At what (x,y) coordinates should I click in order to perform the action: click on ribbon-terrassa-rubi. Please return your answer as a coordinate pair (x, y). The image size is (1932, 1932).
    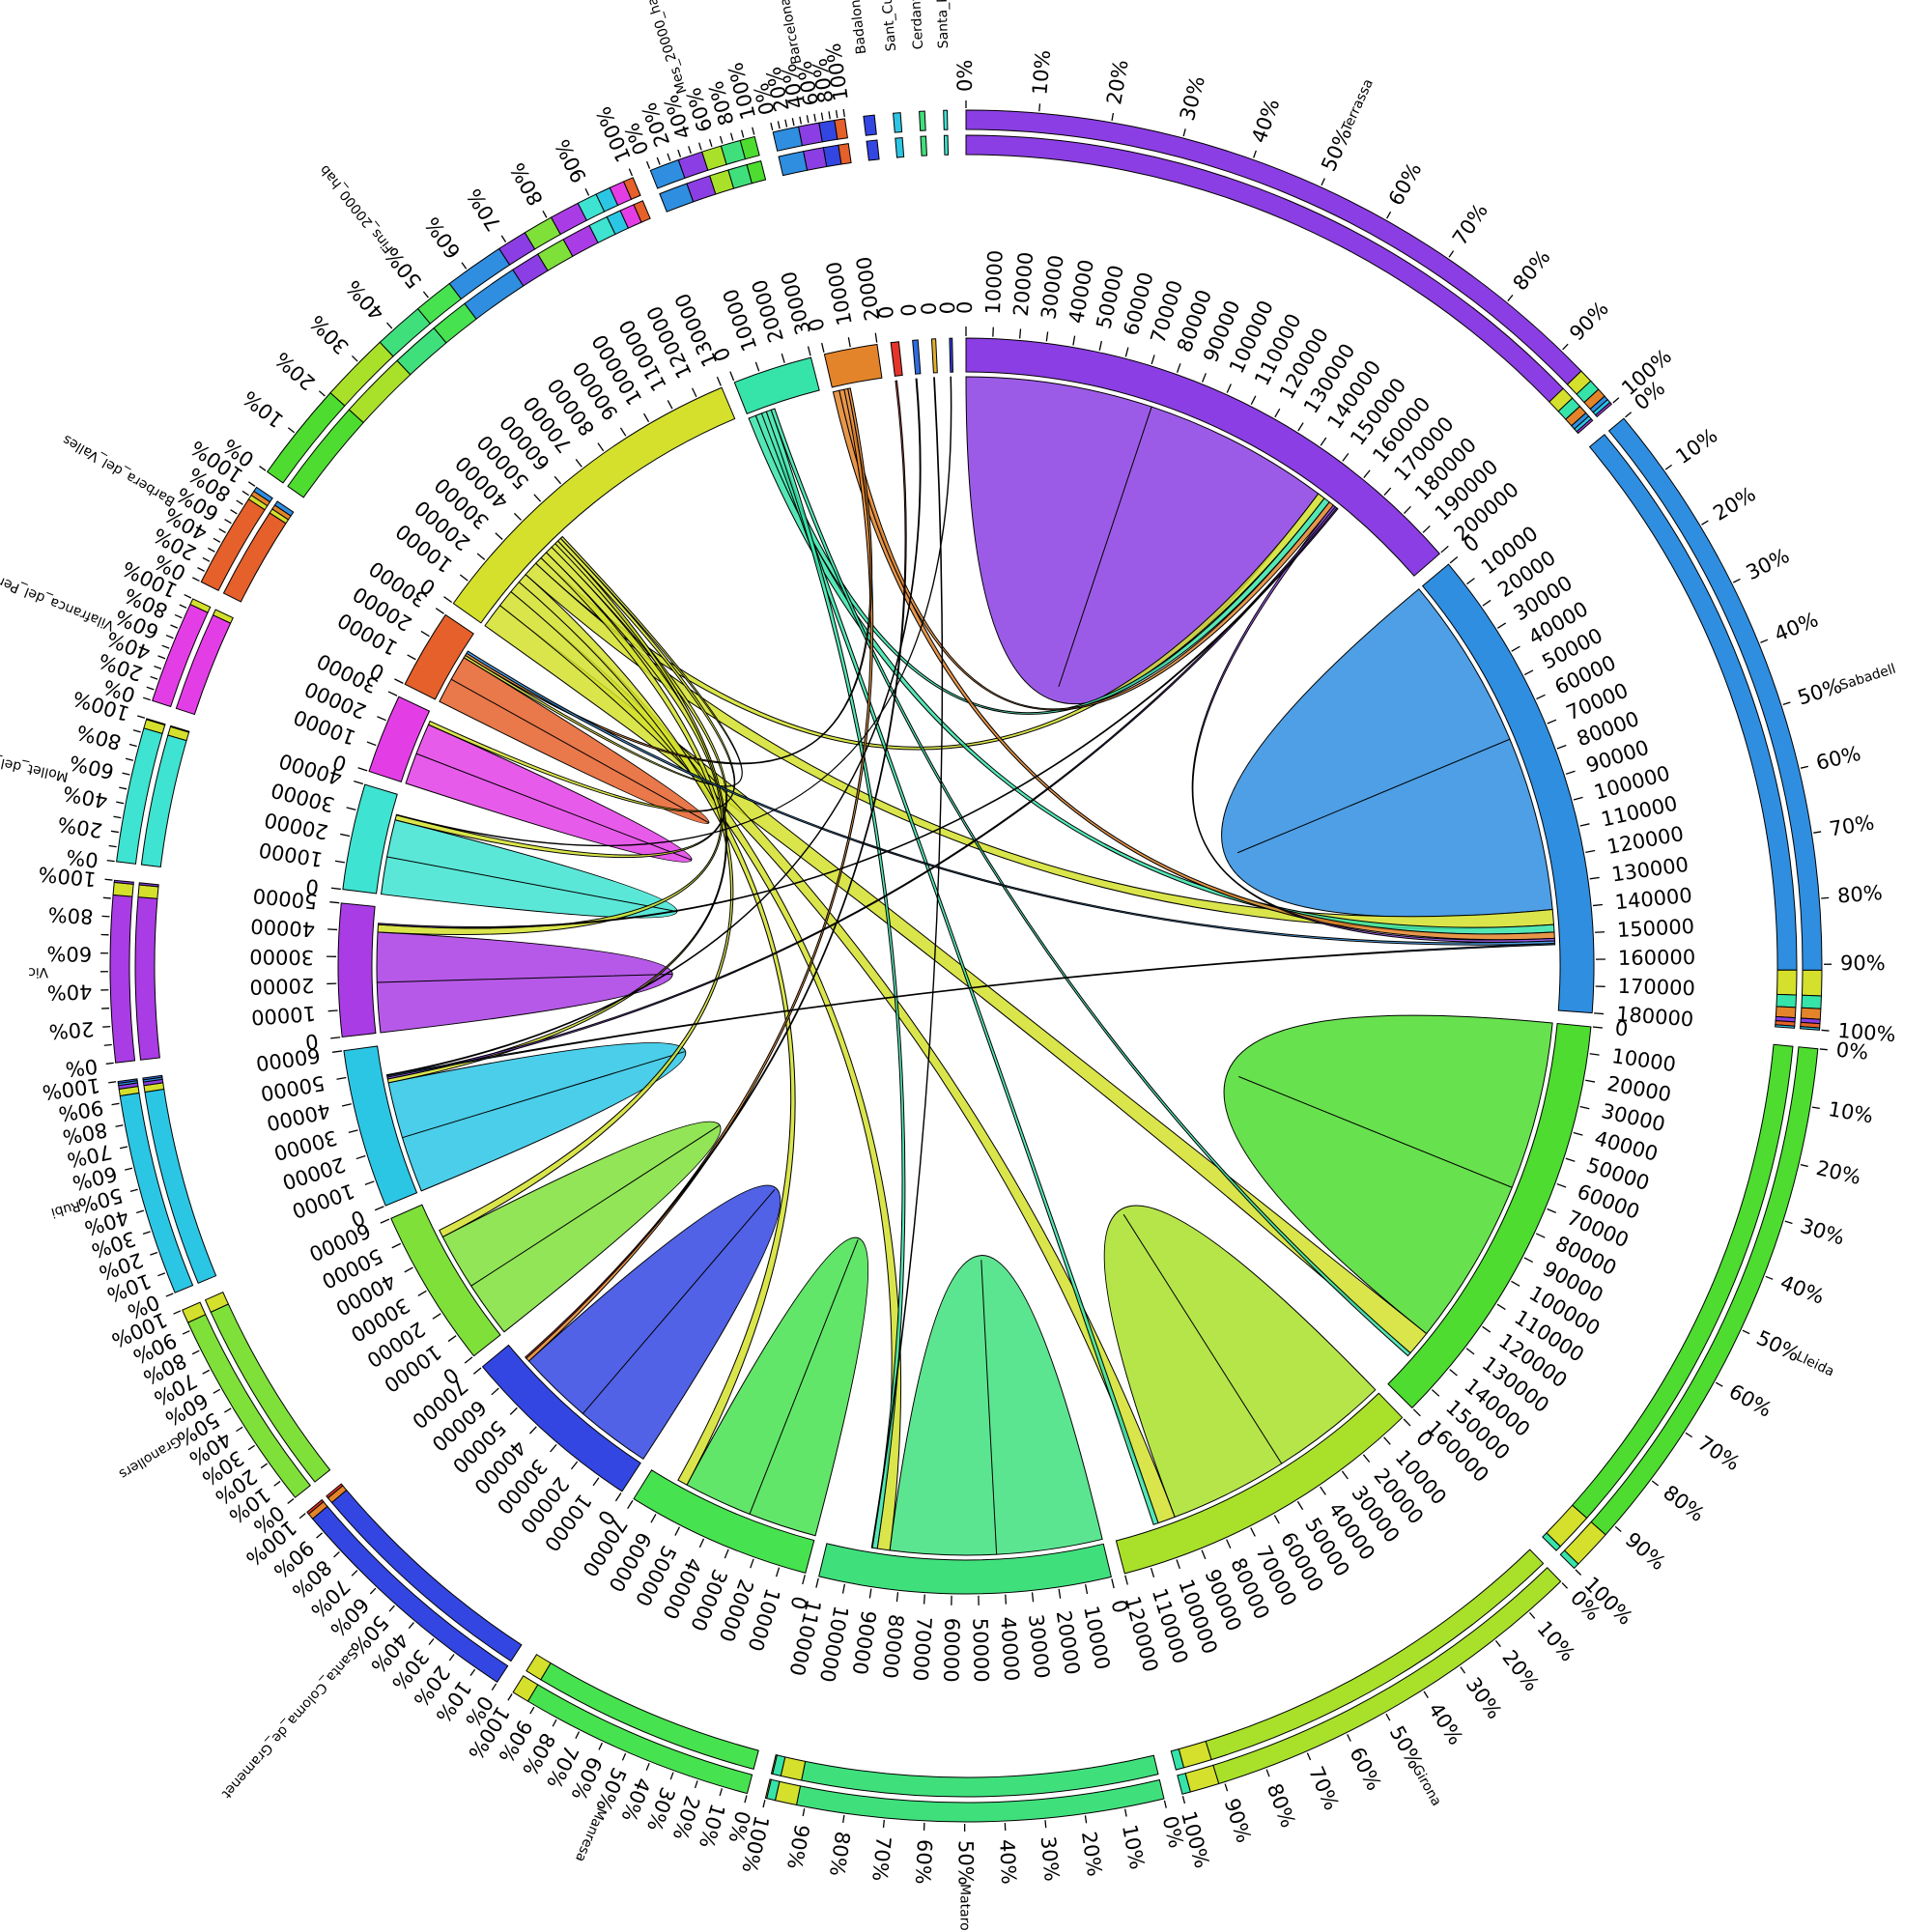
    Looking at the image, I should click on (862, 792).